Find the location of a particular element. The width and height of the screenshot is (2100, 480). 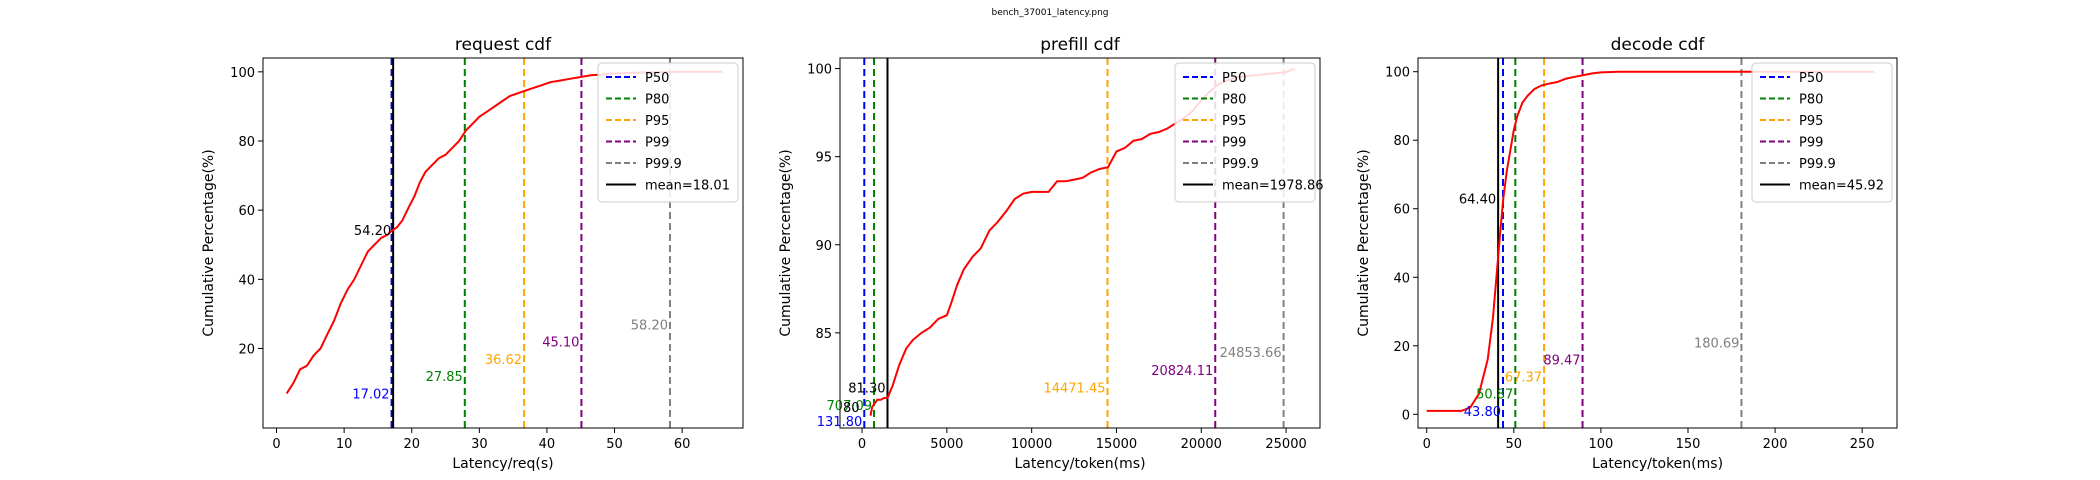

x-tick-label: 20 is located at coordinates (411, 444).